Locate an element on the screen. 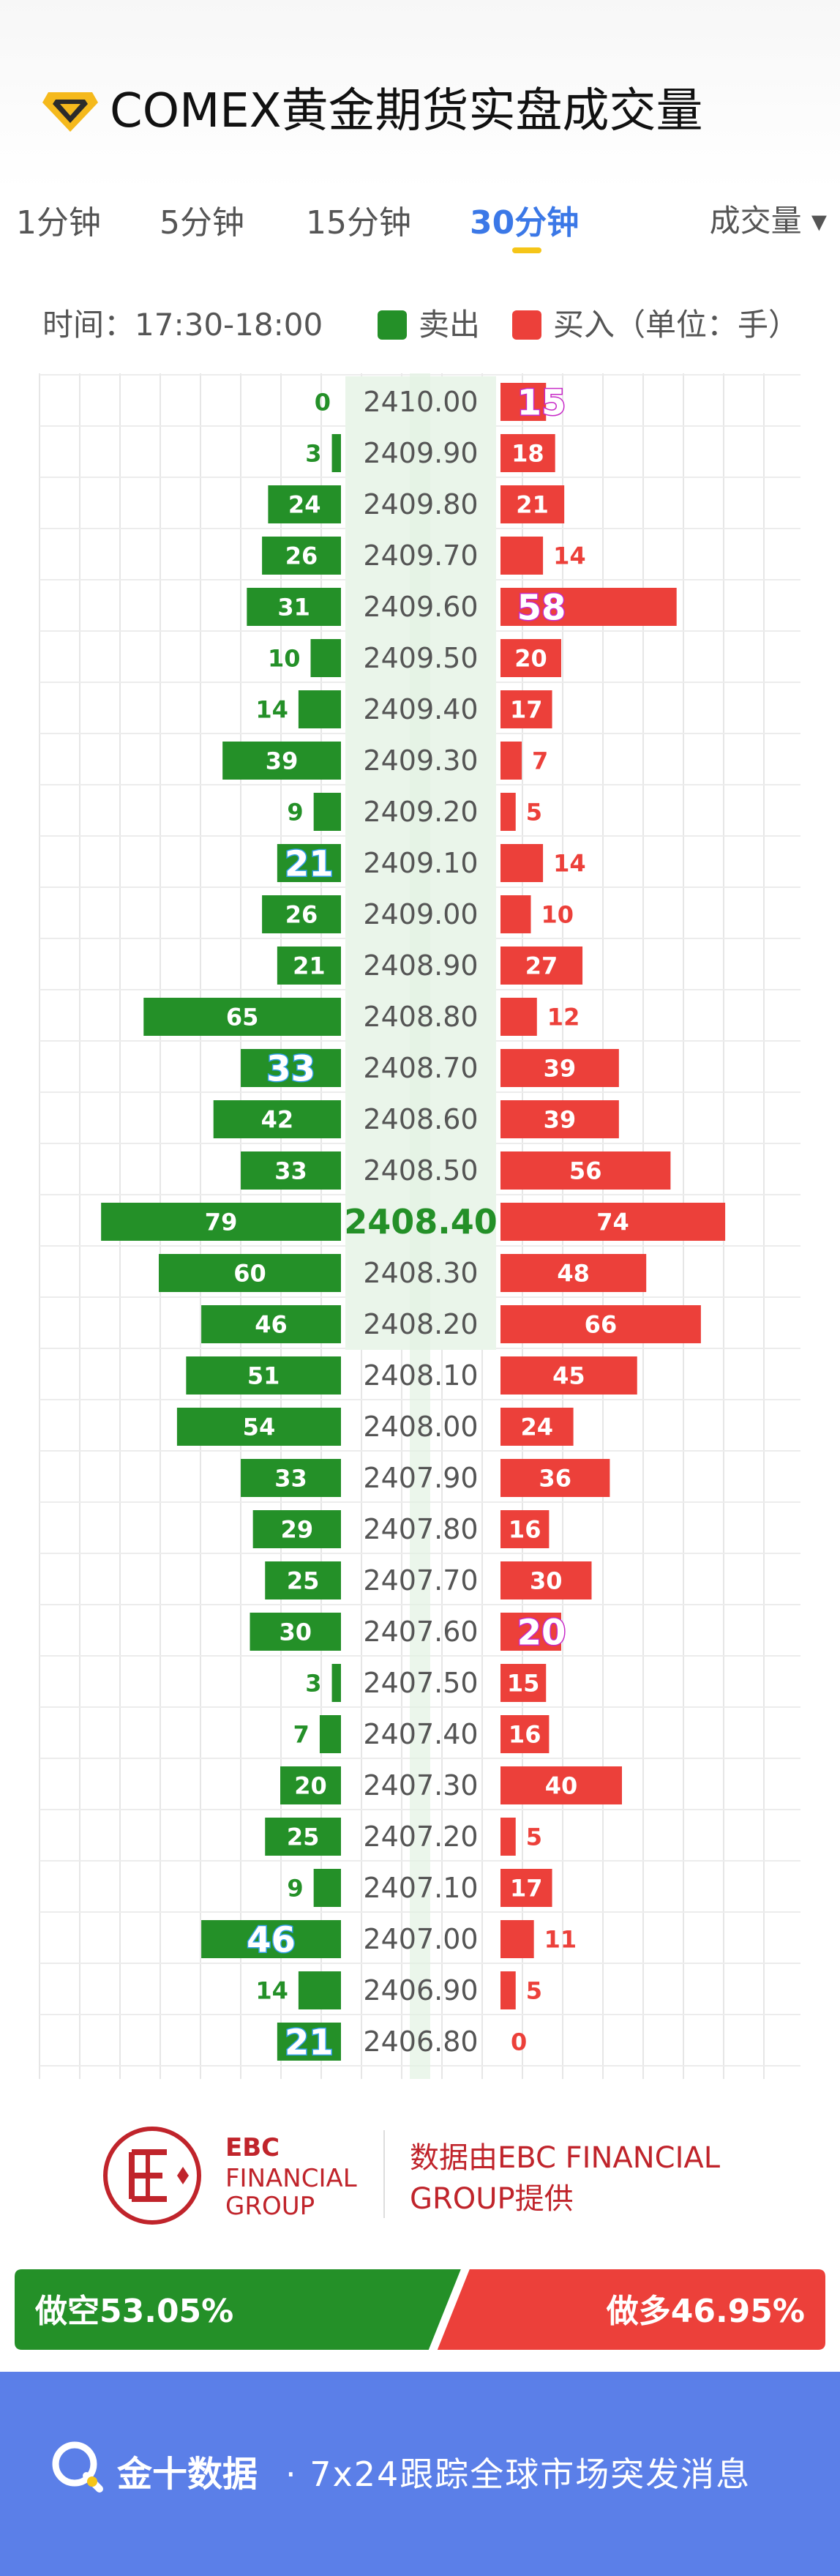 The height and width of the screenshot is (2576, 840). price-label: 2408.10 is located at coordinates (421, 1375).